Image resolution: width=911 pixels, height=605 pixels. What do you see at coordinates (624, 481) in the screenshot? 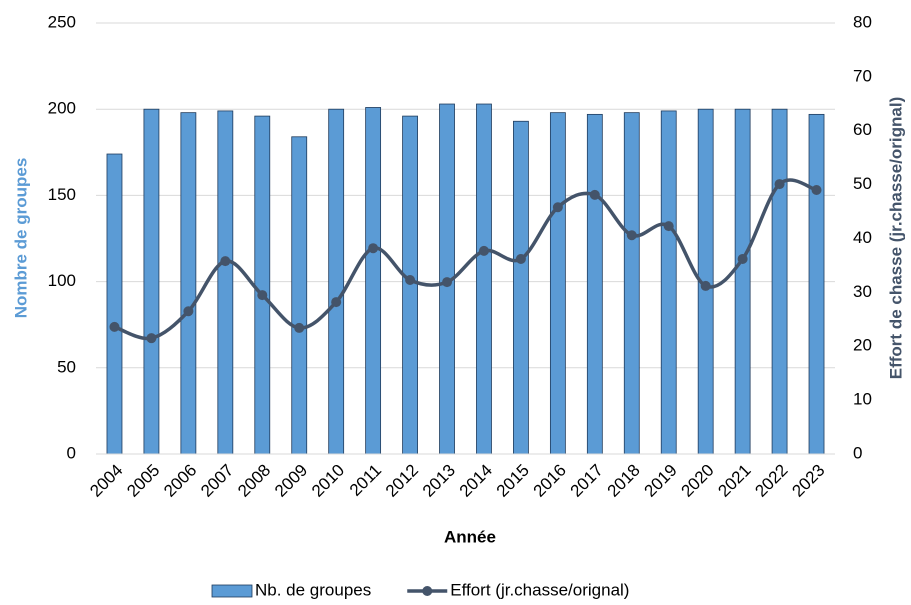
I see `x-tick-label: 2018` at bounding box center [624, 481].